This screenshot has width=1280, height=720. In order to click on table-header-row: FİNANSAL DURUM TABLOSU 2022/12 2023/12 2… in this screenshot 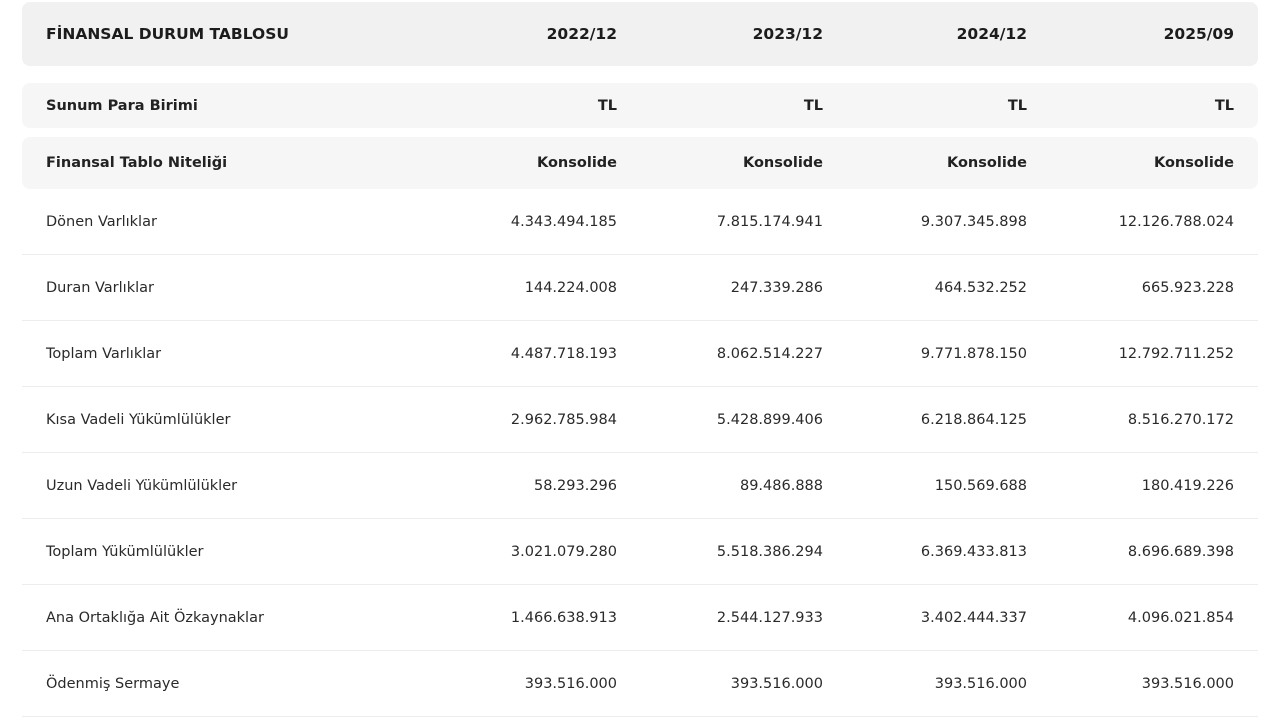, I will do `click(640, 34)`.